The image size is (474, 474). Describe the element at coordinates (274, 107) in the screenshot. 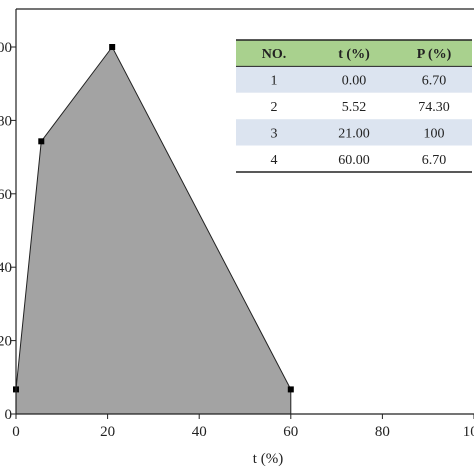

I see `table-cell: 2` at that location.